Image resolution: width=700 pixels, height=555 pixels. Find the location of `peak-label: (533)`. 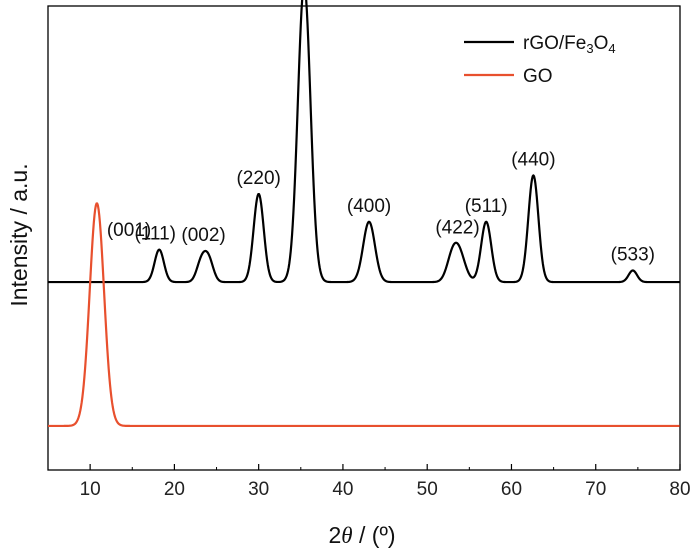

peak-label: (533) is located at coordinates (633, 254).